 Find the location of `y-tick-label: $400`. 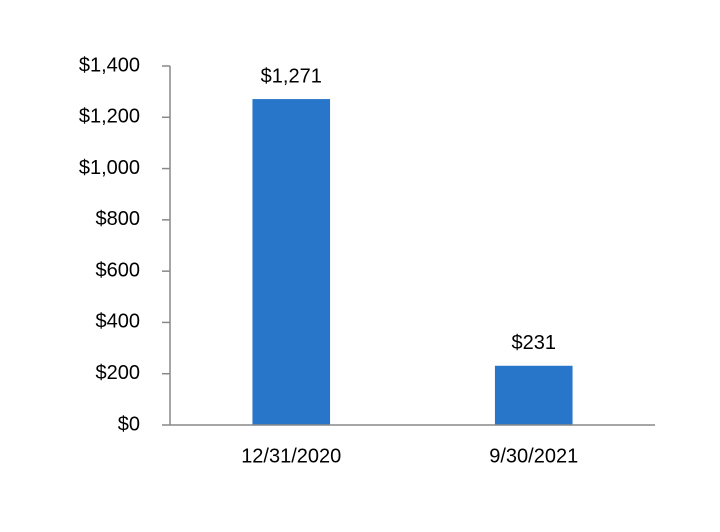

y-tick-label: $400 is located at coordinates (118, 322).